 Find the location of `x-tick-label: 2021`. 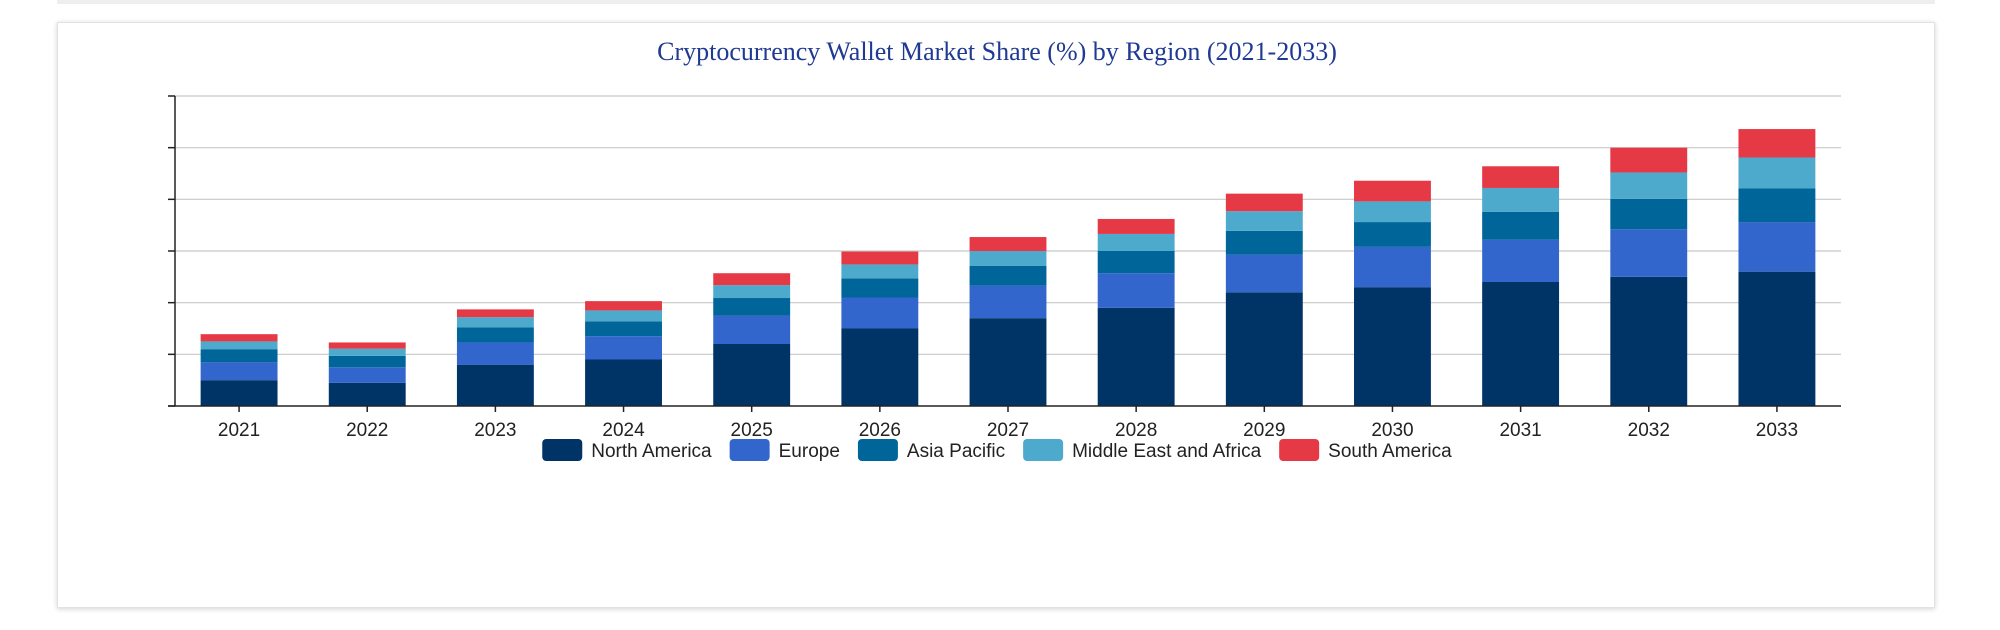

x-tick-label: 2021 is located at coordinates (239, 430).